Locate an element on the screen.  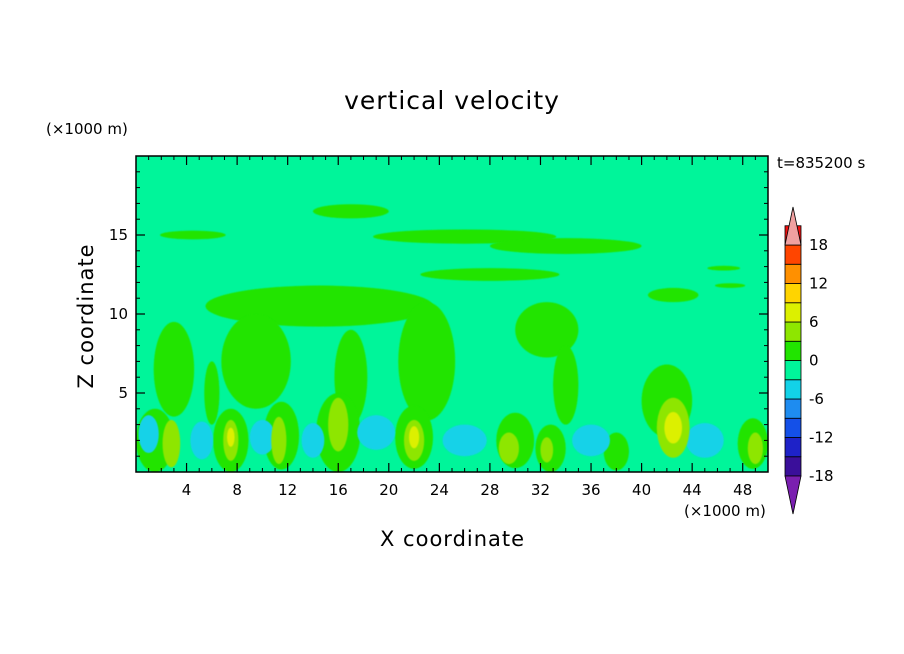
chart-title: vertical velocity is located at coordinates (452, 100).